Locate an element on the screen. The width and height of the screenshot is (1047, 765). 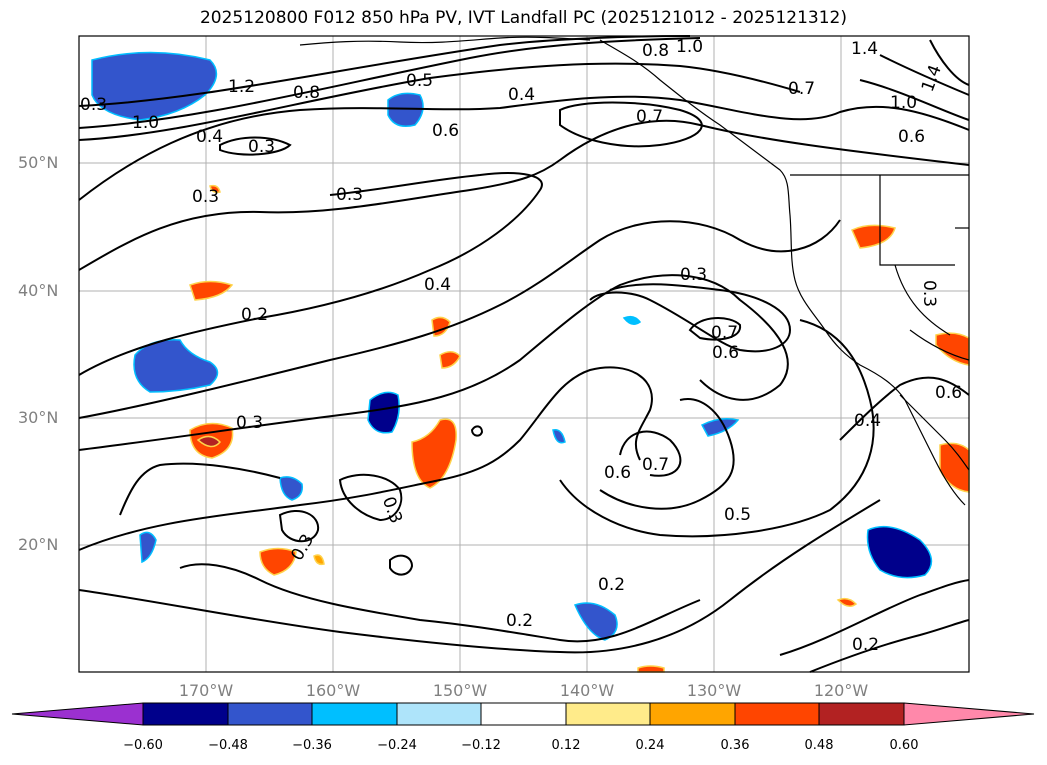
lon-label: 150°W is located at coordinates (460, 690).